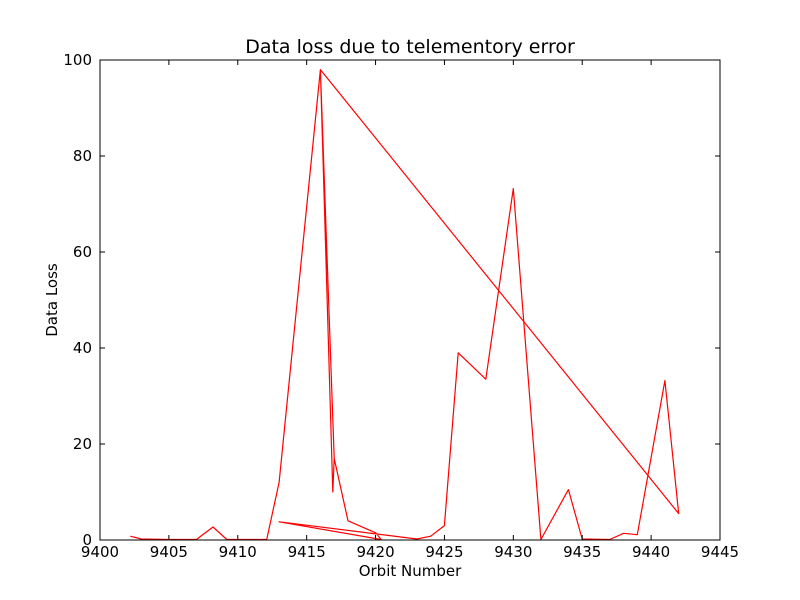 The image size is (800, 600). Describe the element at coordinates (82, 252) in the screenshot. I see `y-tick-label: 60` at that location.